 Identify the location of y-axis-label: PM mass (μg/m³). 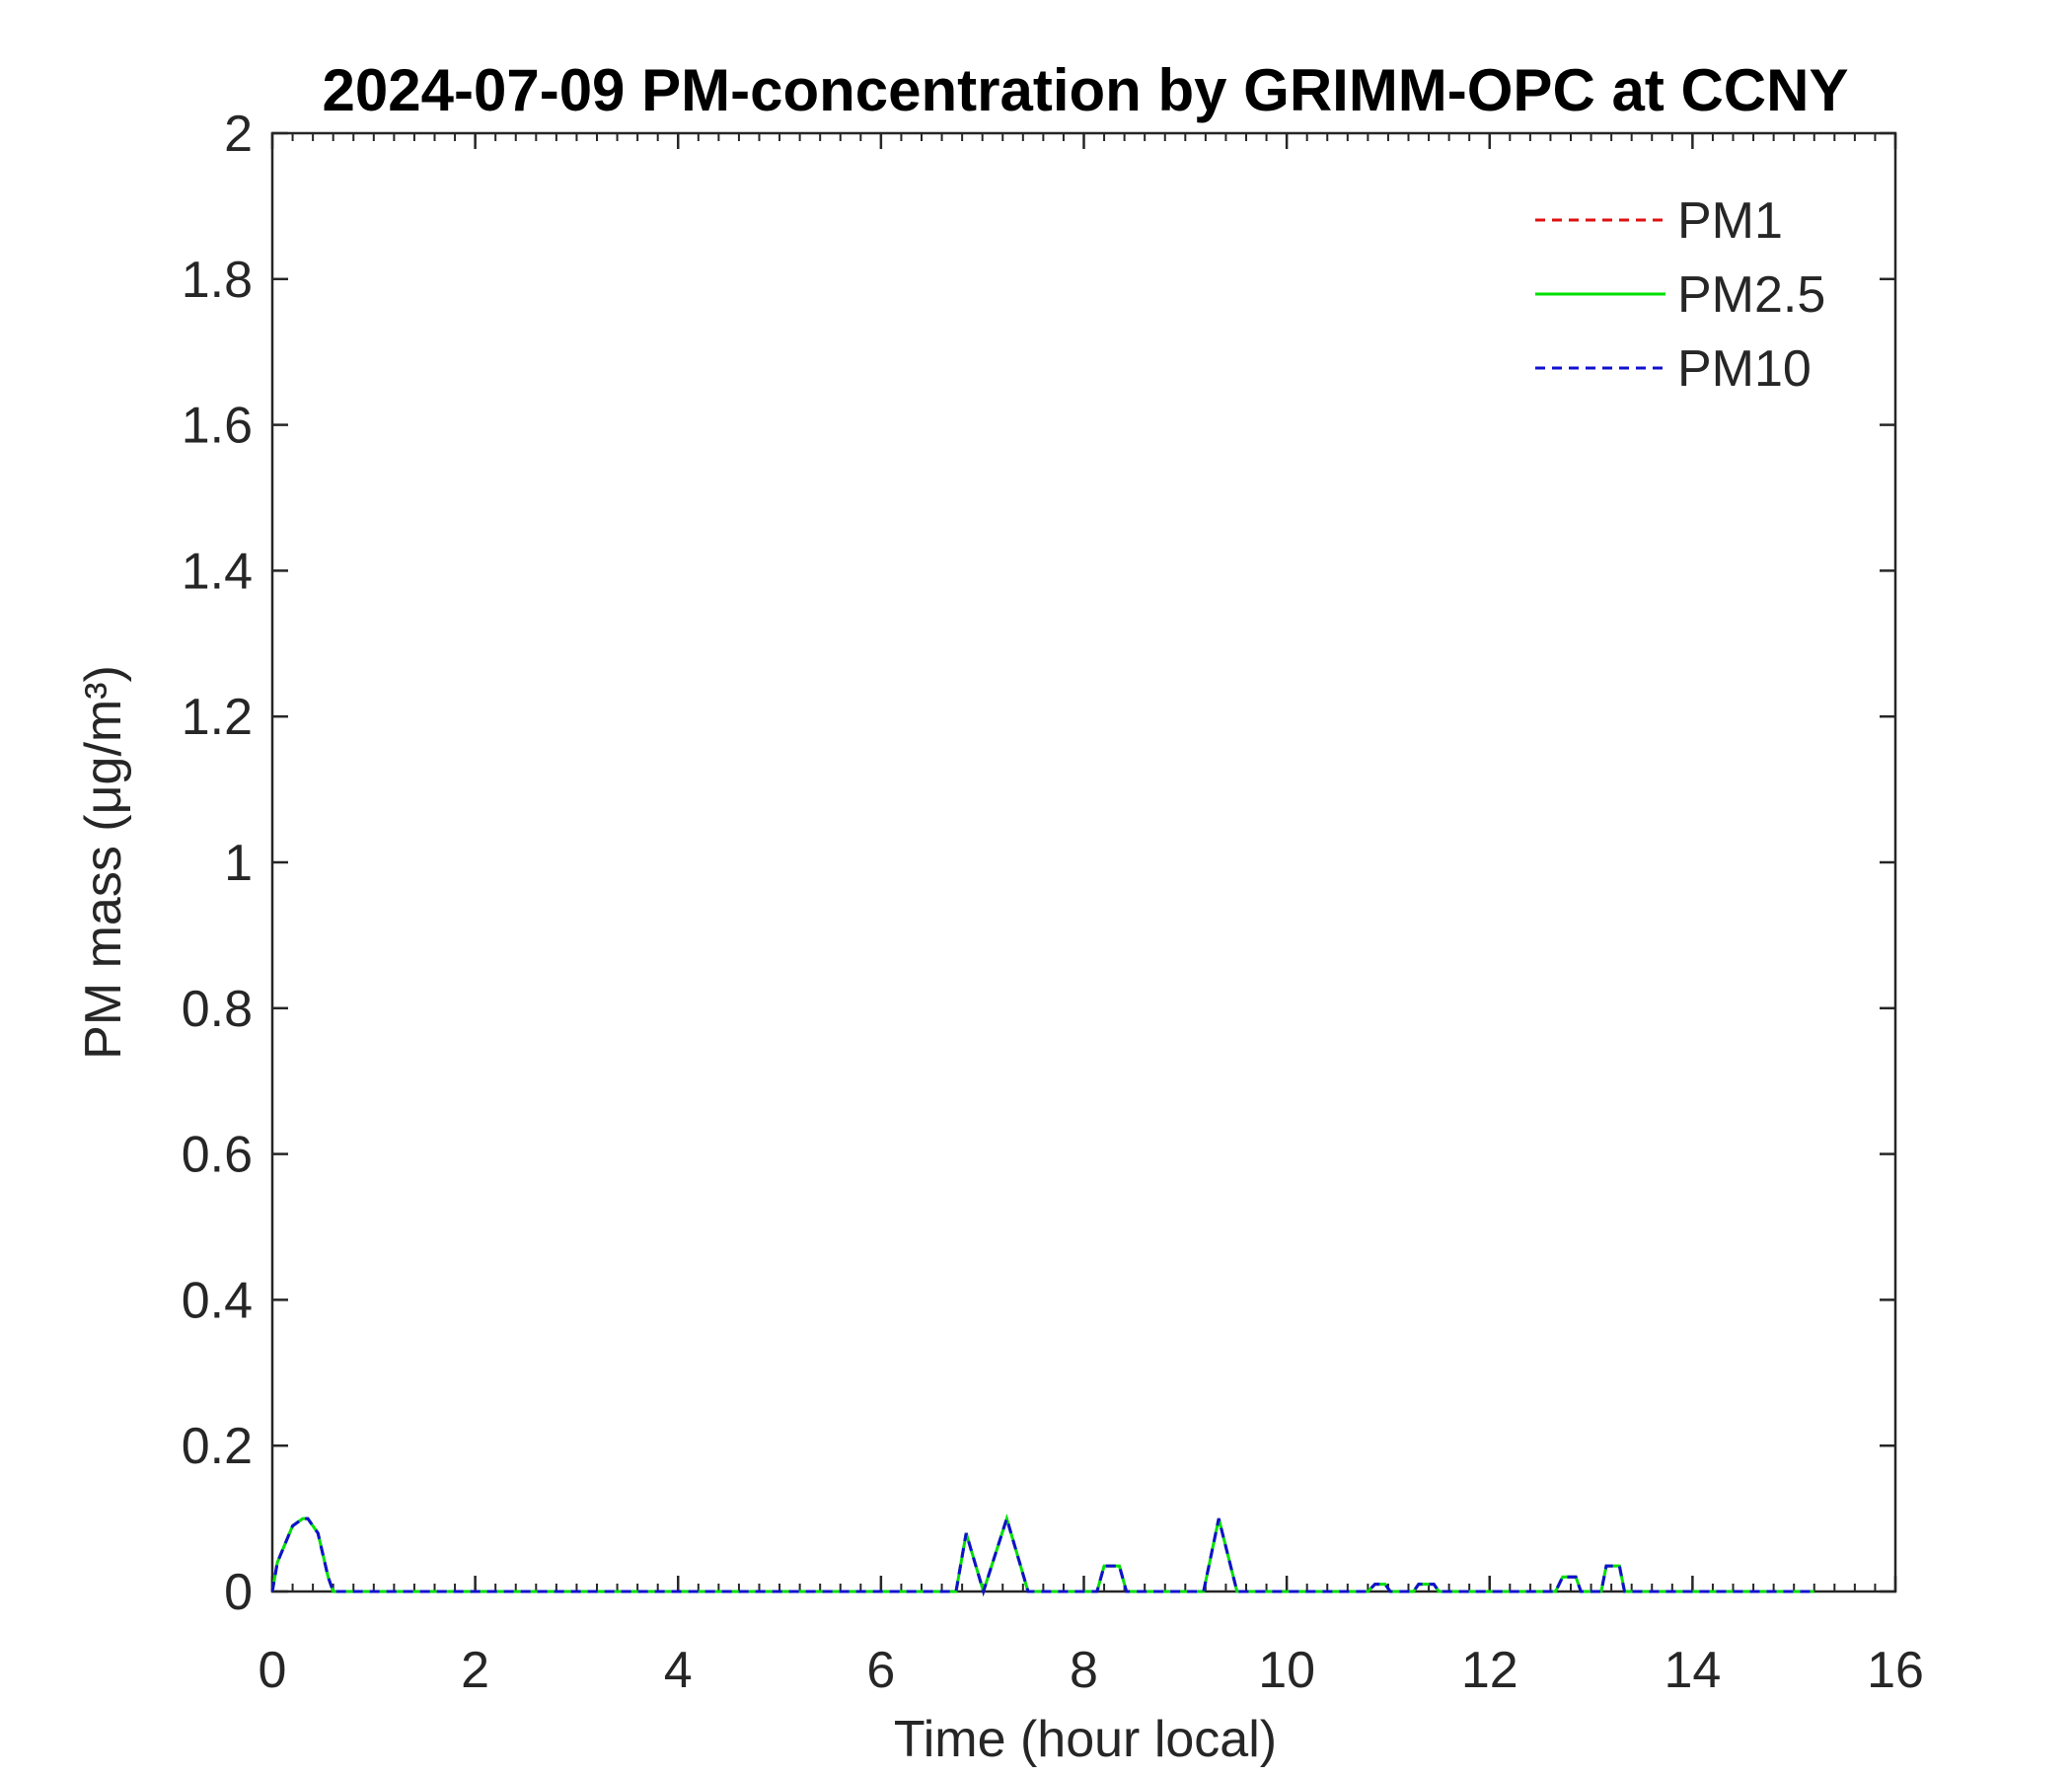
(104, 863).